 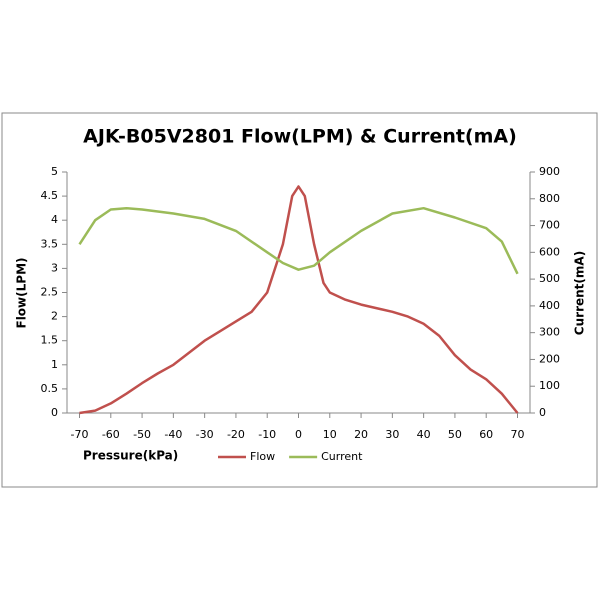 I want to click on x-tick-label: 0, so click(x=298, y=434).